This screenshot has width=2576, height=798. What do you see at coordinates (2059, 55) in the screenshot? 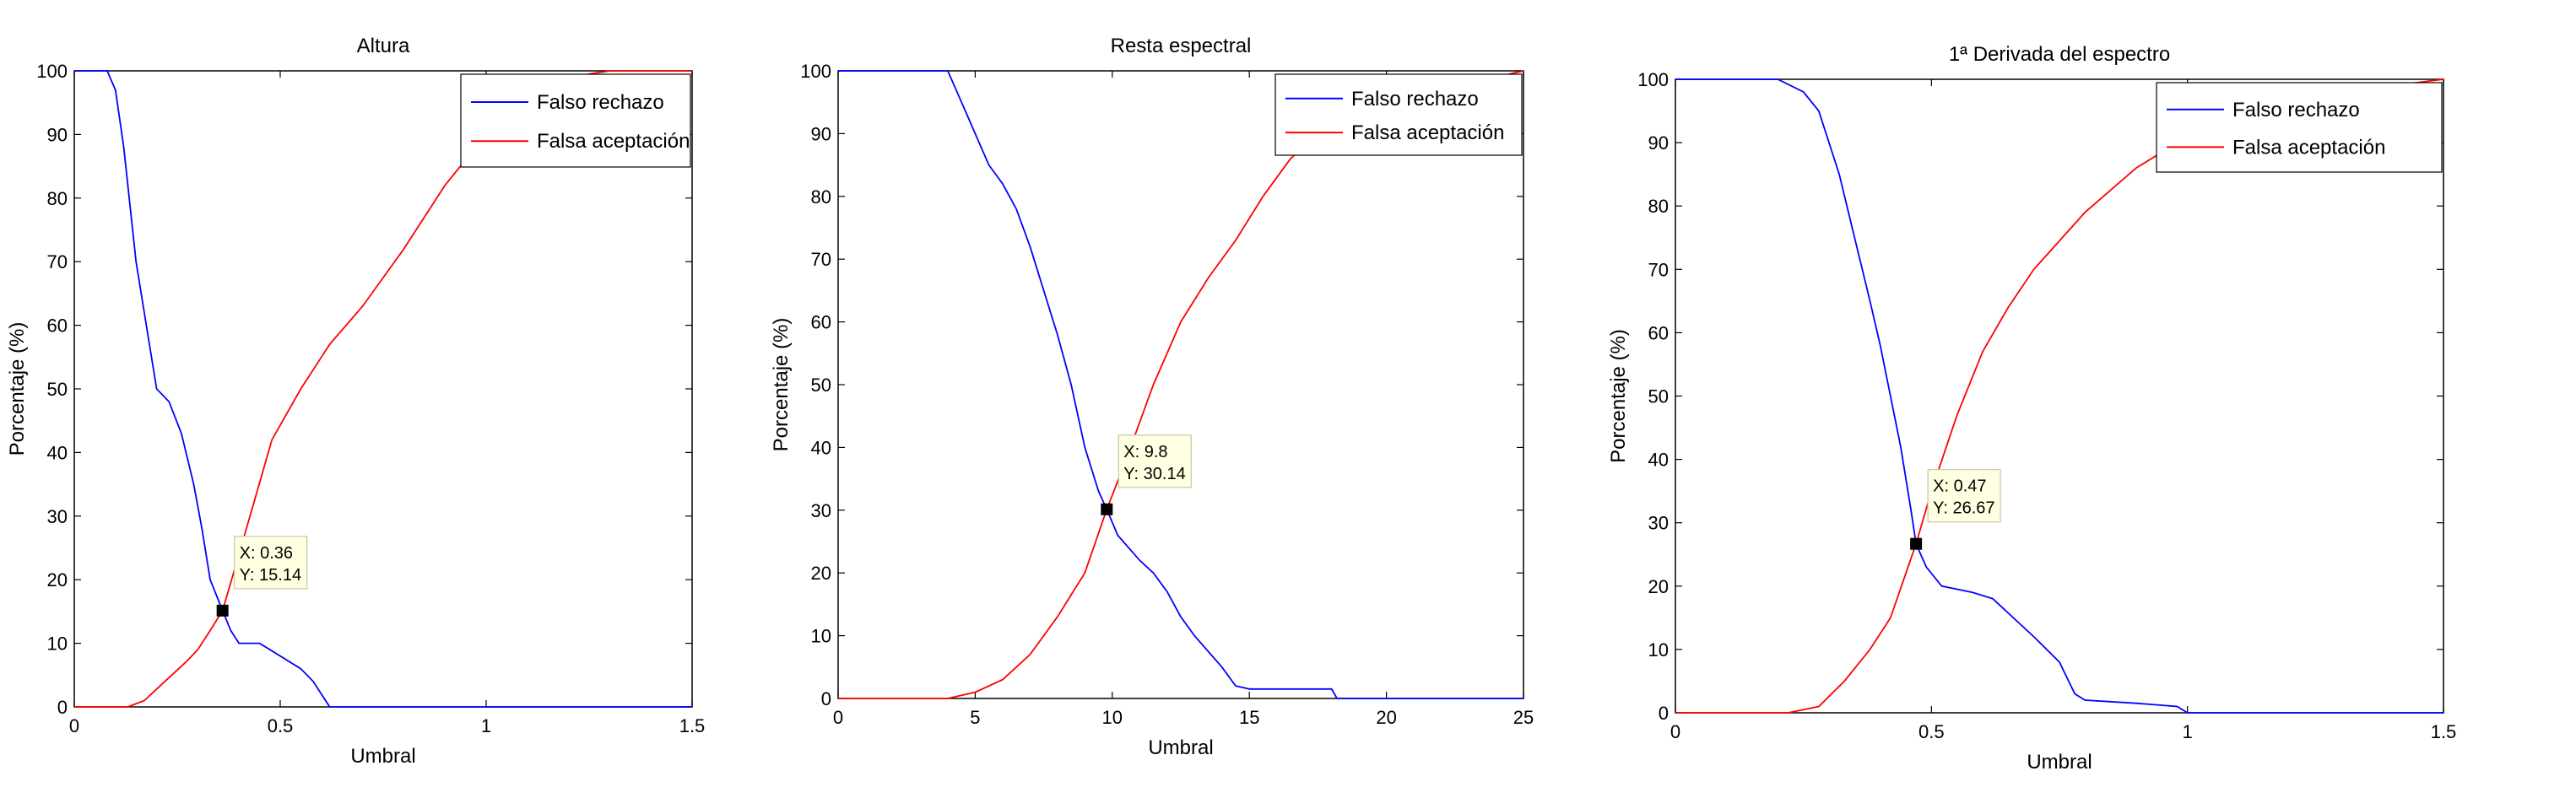
I see `chart-title: 1ª Derivada del espectro` at bounding box center [2059, 55].